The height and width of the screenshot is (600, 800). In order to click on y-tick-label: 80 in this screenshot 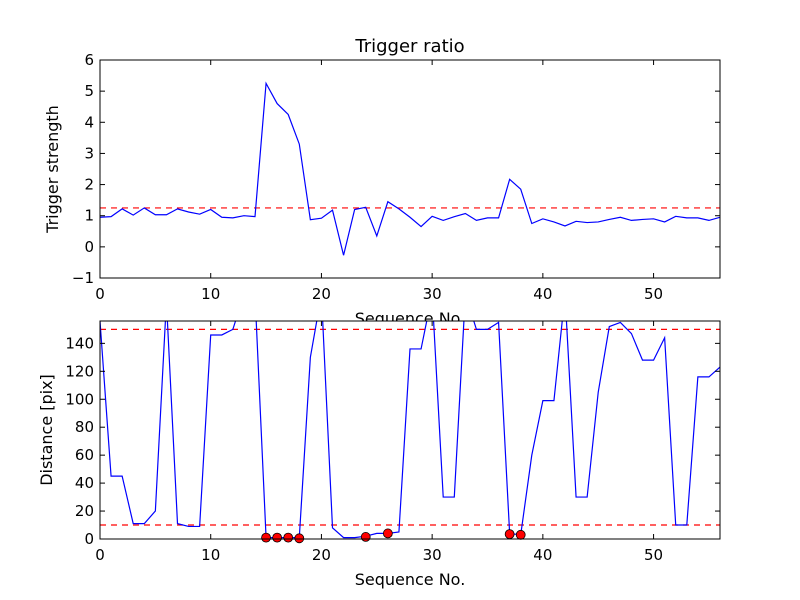, I will do `click(84, 427)`.